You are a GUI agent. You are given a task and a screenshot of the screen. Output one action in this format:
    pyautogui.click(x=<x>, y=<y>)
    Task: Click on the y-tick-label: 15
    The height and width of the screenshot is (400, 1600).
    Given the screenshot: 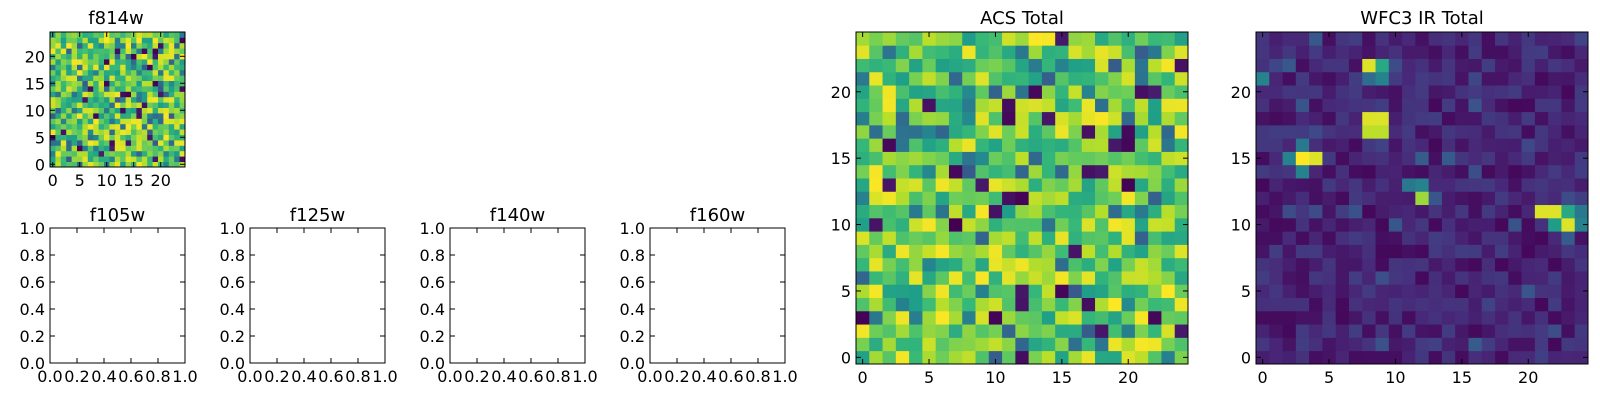 What is the action you would take?
    pyautogui.click(x=841, y=158)
    